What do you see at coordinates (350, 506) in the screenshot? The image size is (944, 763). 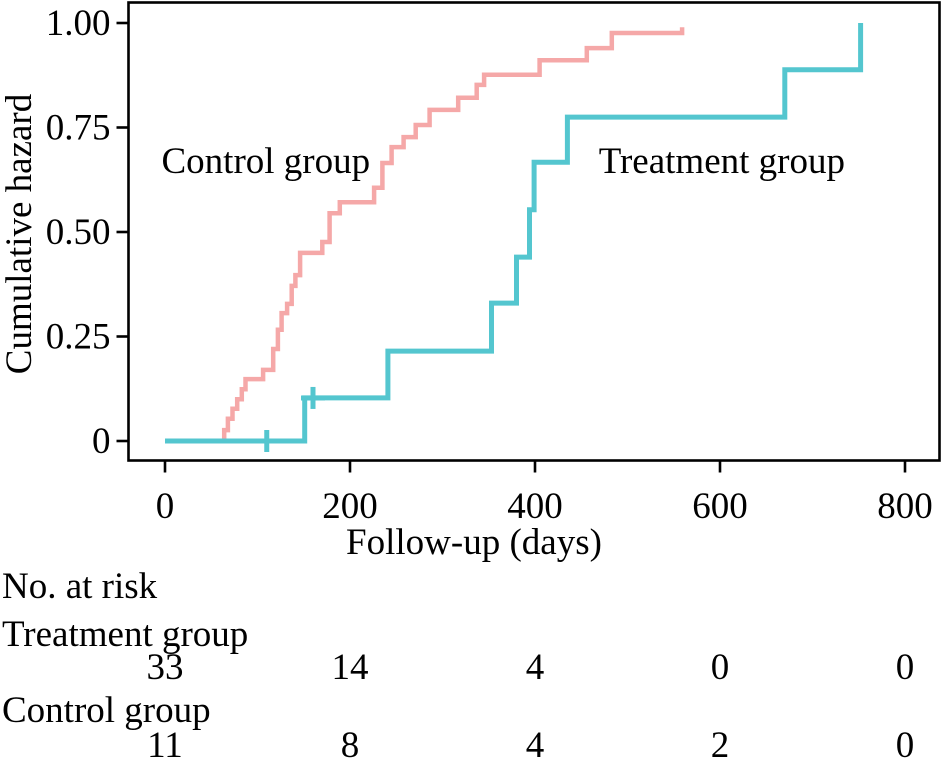 I see `x-tick-label: 200` at bounding box center [350, 506].